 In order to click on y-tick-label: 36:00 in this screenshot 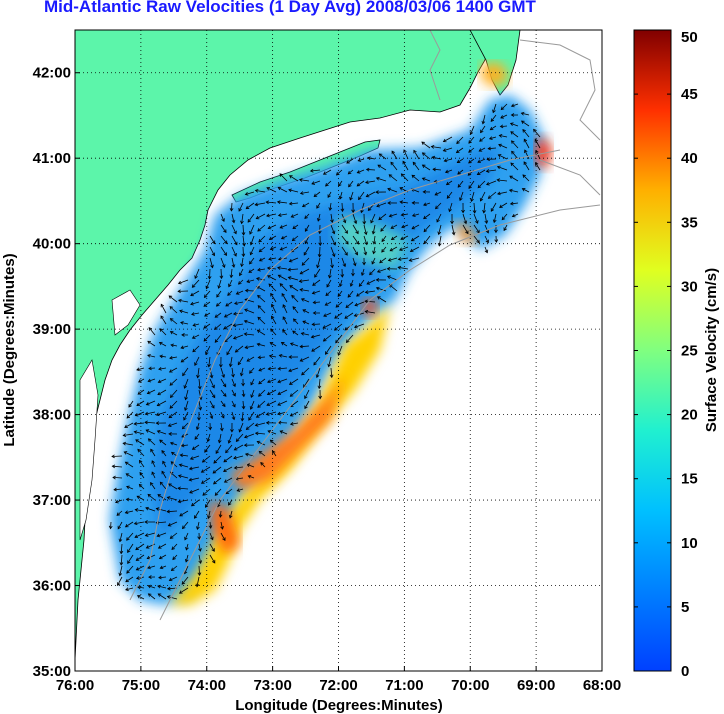, I will do `click(52, 586)`.